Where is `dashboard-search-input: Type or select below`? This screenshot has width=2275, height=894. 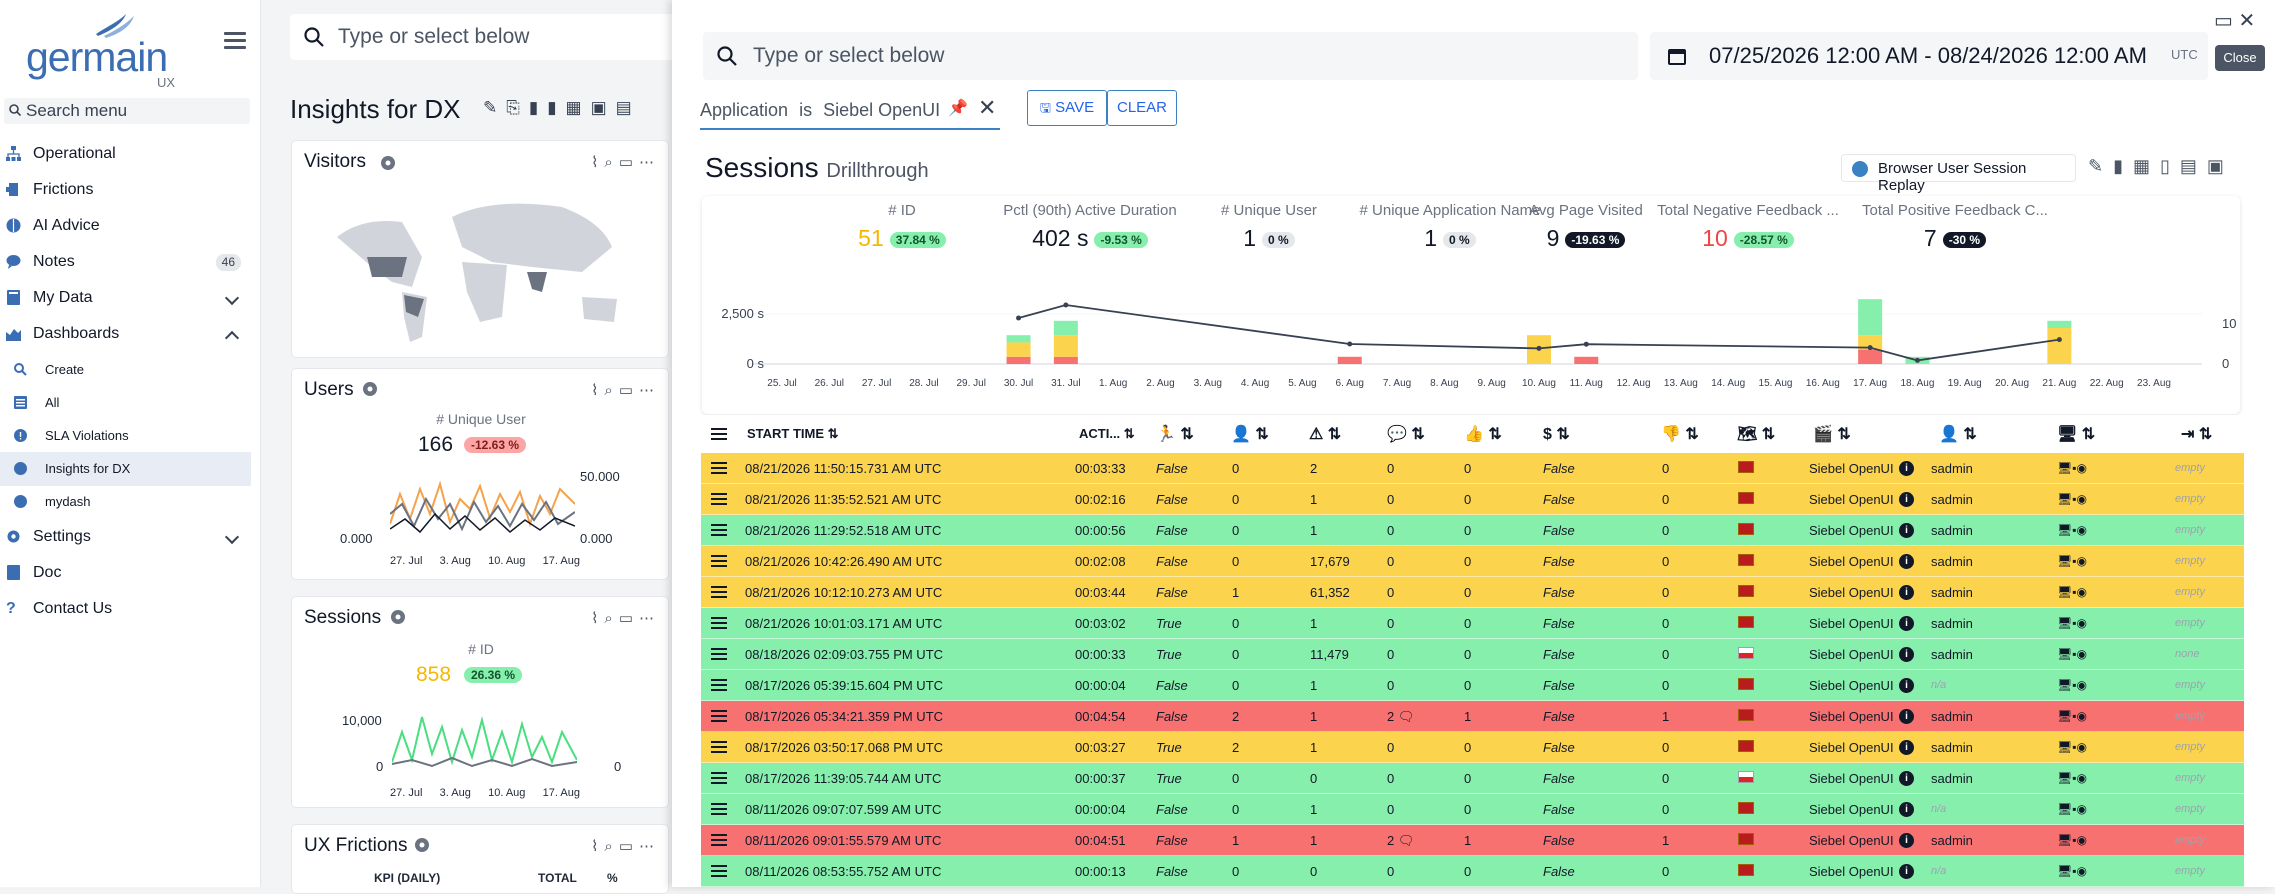
dashboard-search-input: Type or select below is located at coordinates (490, 37).